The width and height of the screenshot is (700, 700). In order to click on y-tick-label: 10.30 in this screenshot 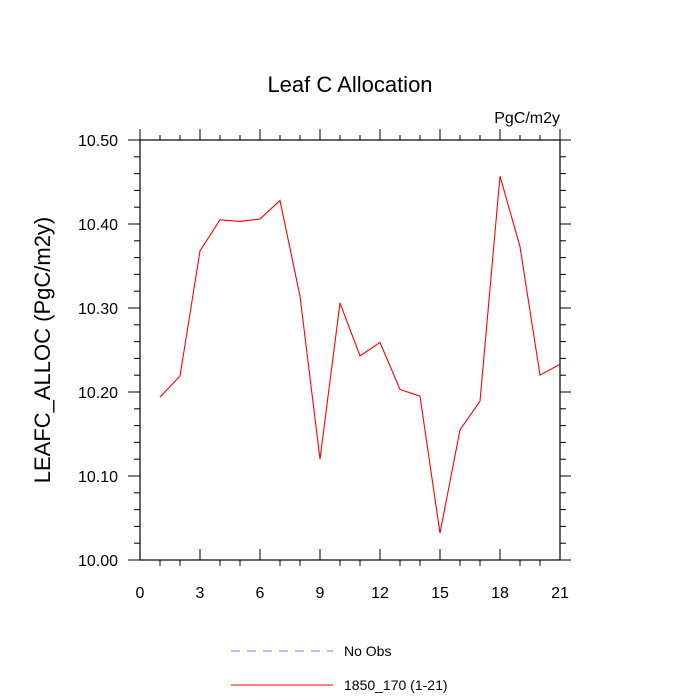, I will do `click(98, 309)`.